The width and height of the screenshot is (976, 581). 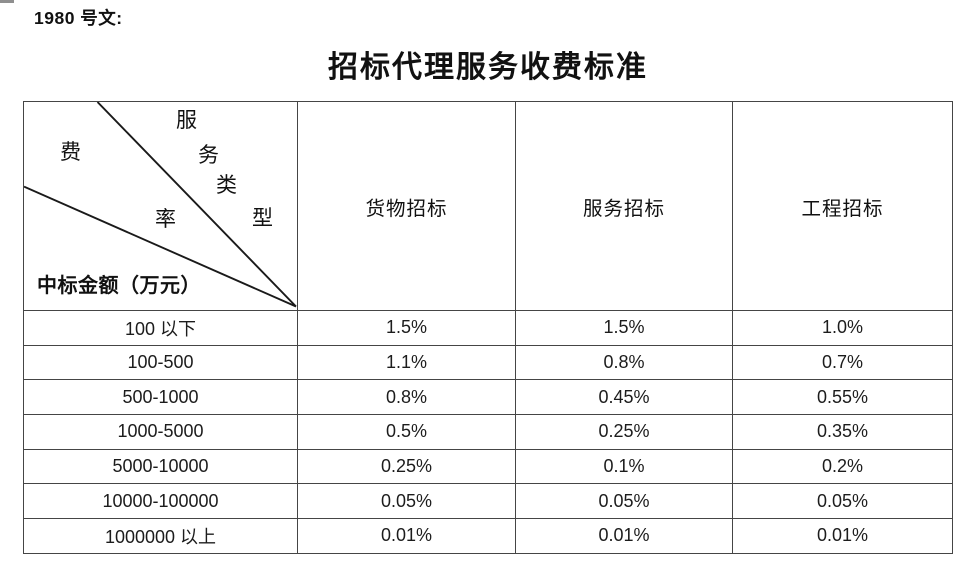 I want to click on service-rate-cell: 1.5%, so click(x=624, y=328).